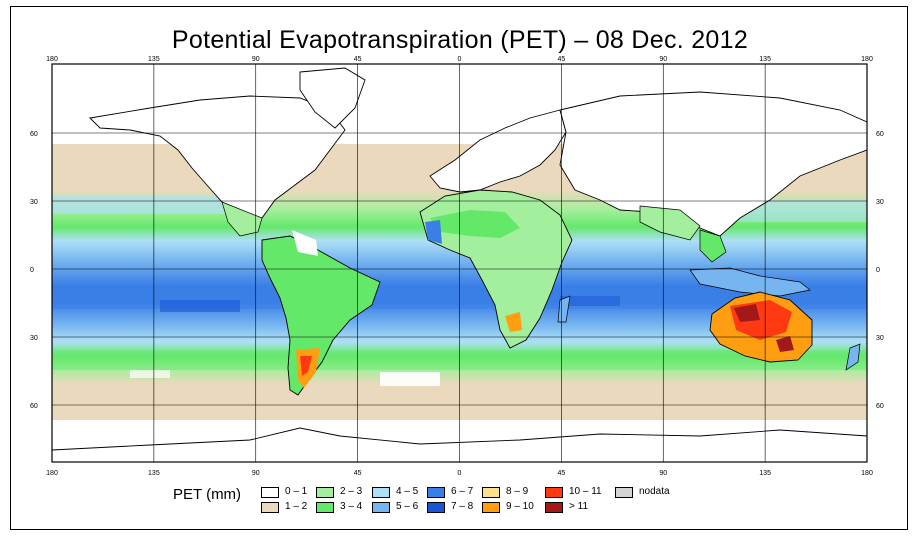  What do you see at coordinates (878, 270) in the screenshot?
I see `lat-tick-label-right: 0` at bounding box center [878, 270].